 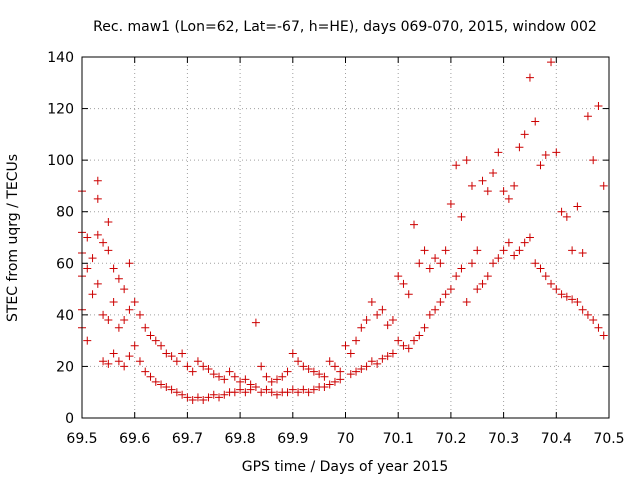 What do you see at coordinates (65, 264) in the screenshot?
I see `y-tick-label: 60` at bounding box center [65, 264].